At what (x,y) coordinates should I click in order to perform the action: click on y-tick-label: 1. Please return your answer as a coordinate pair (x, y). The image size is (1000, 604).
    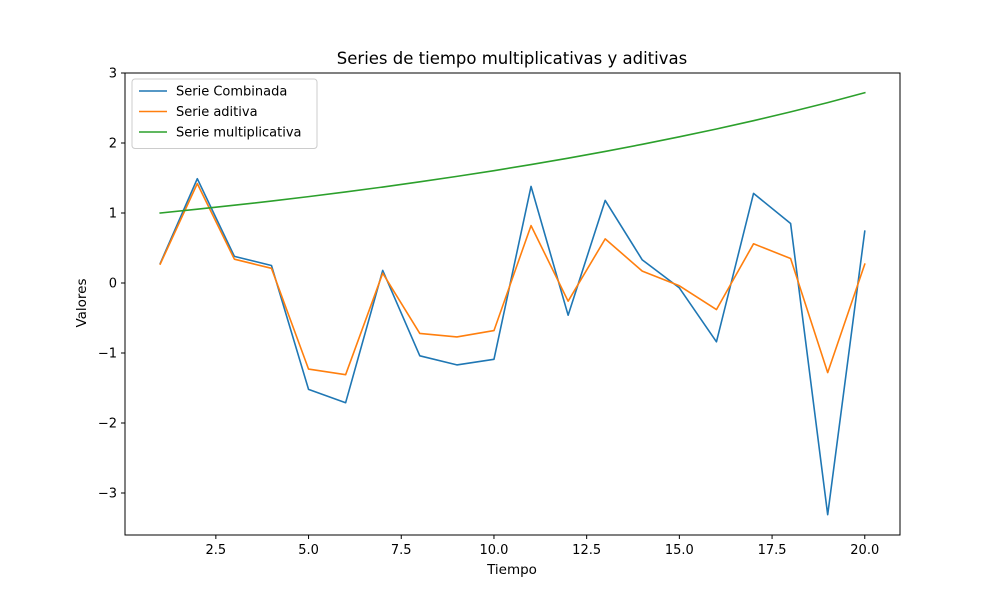
    Looking at the image, I should click on (113, 214).